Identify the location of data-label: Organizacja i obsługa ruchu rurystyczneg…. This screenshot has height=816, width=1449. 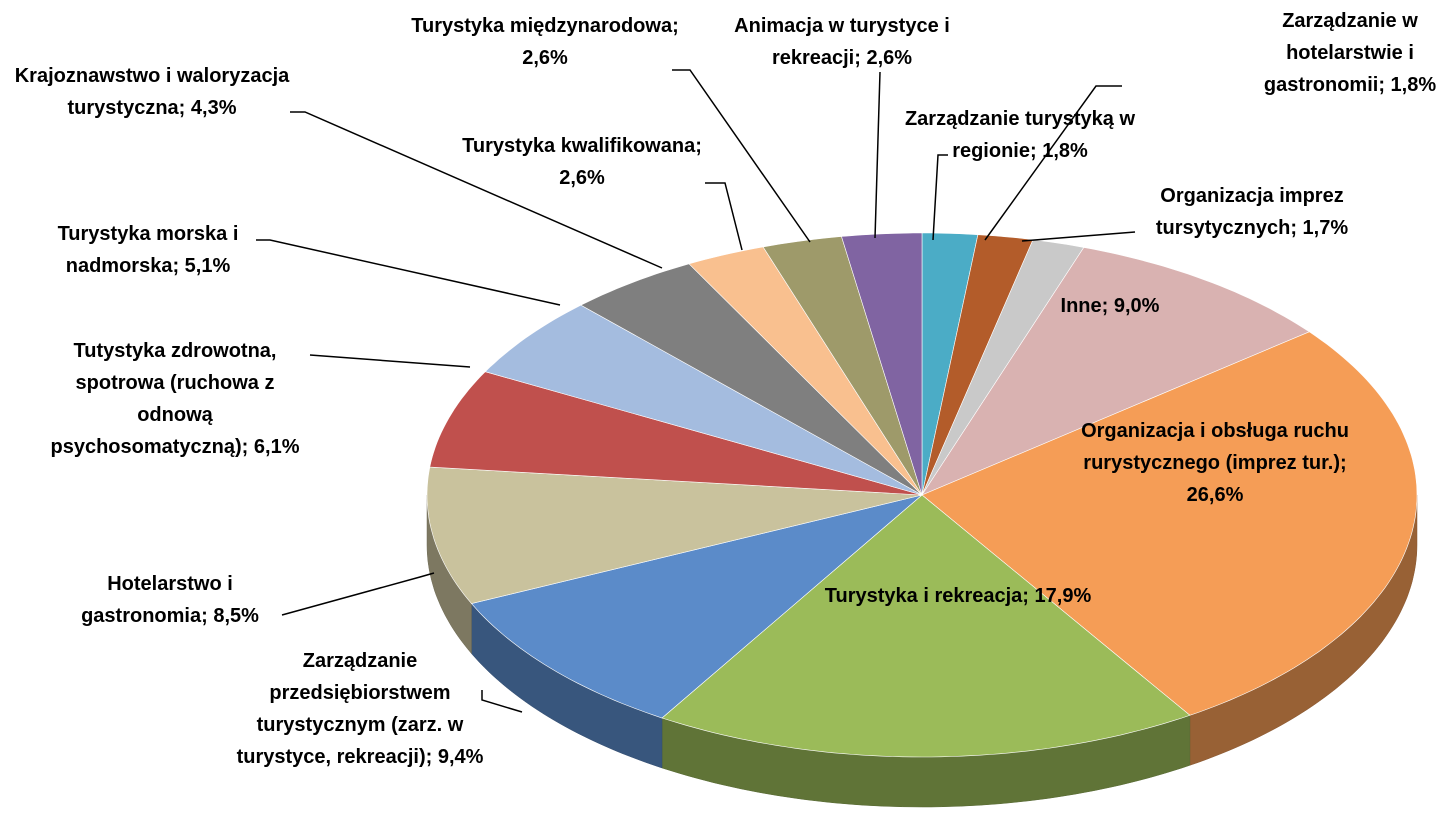
(1215, 463).